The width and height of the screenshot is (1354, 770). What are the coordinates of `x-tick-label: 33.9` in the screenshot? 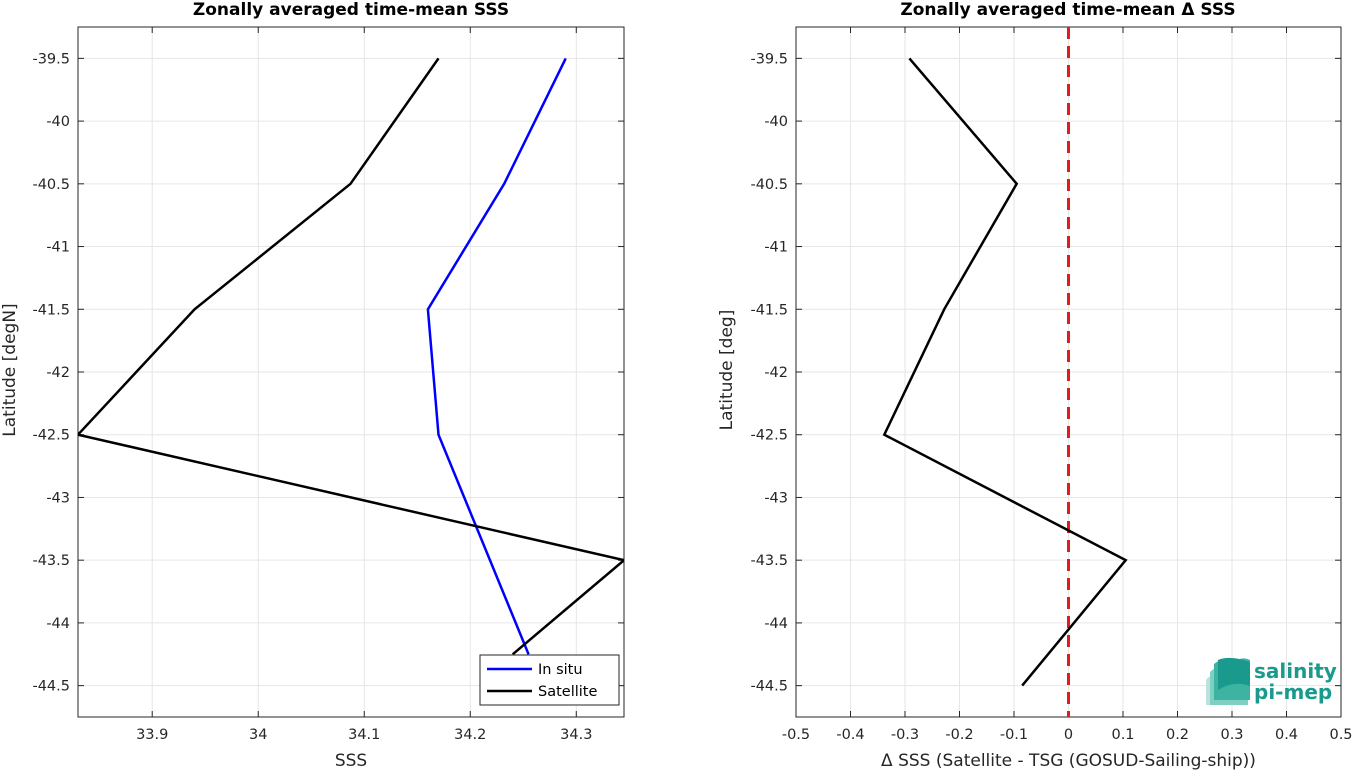 It's located at (152, 735).